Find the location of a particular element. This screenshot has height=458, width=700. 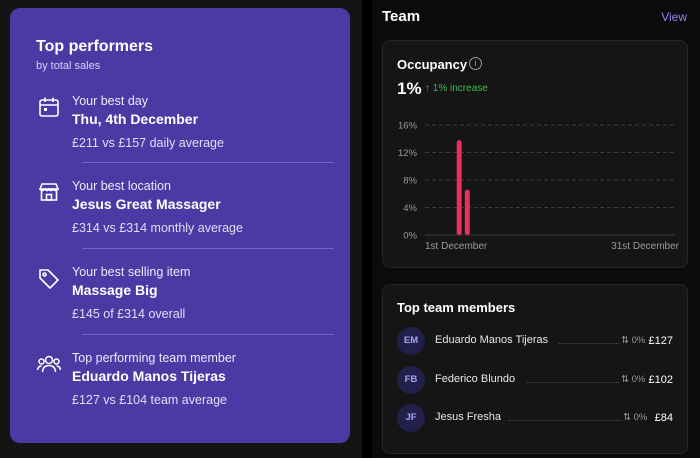

team-member-row: EM Eduardo Manos Tijeras ⇅ 0% is located at coordinates (537, 341).